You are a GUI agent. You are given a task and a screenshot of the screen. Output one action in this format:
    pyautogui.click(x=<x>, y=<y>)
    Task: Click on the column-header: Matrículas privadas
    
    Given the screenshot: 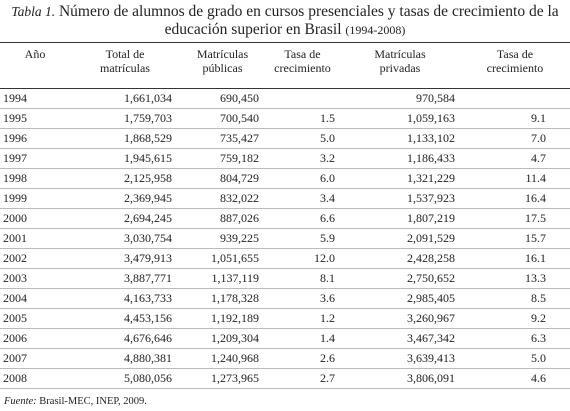 What is the action you would take?
    pyautogui.click(x=400, y=65)
    